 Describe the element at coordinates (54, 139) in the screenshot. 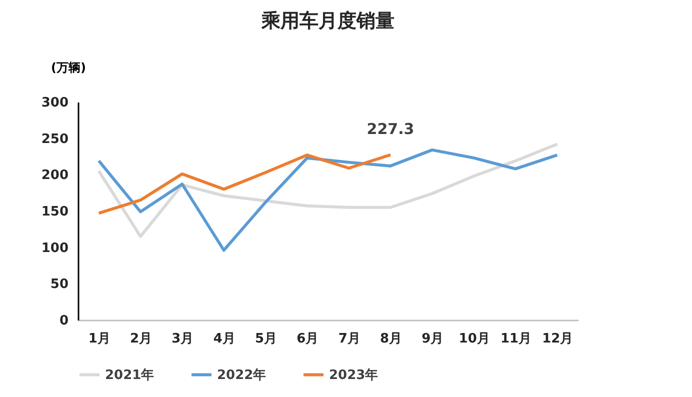

I see `y-tick-label: 250` at that location.